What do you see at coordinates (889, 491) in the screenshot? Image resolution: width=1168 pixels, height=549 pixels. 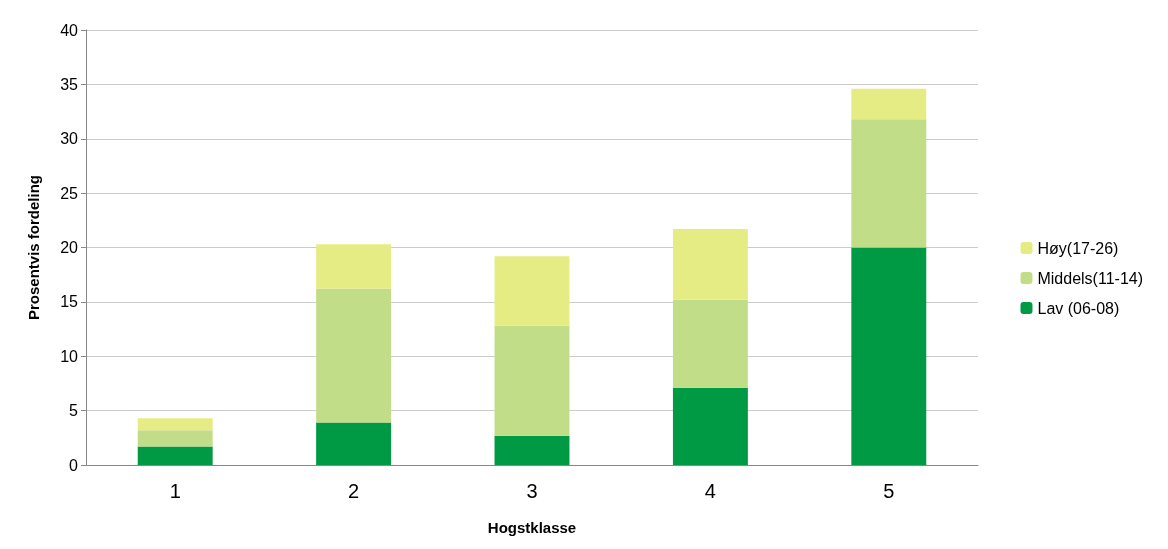 I see `x-tick-label: 5` at bounding box center [889, 491].